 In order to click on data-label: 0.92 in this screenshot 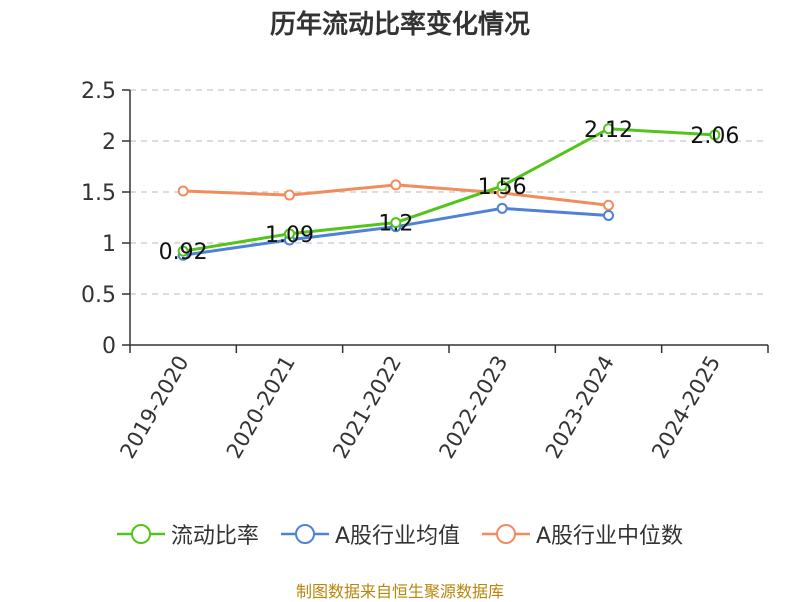, I will do `click(183, 252)`.